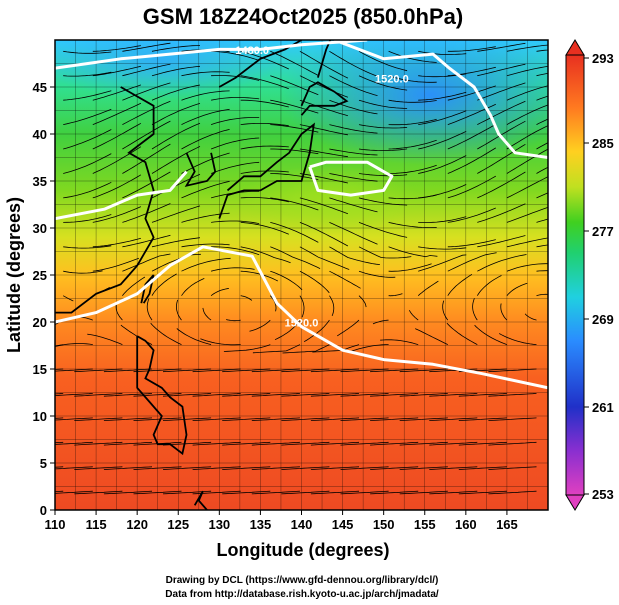 Image resolution: width=619 pixels, height=605 pixels. I want to click on colorbar-tick-label: 269, so click(603, 319).